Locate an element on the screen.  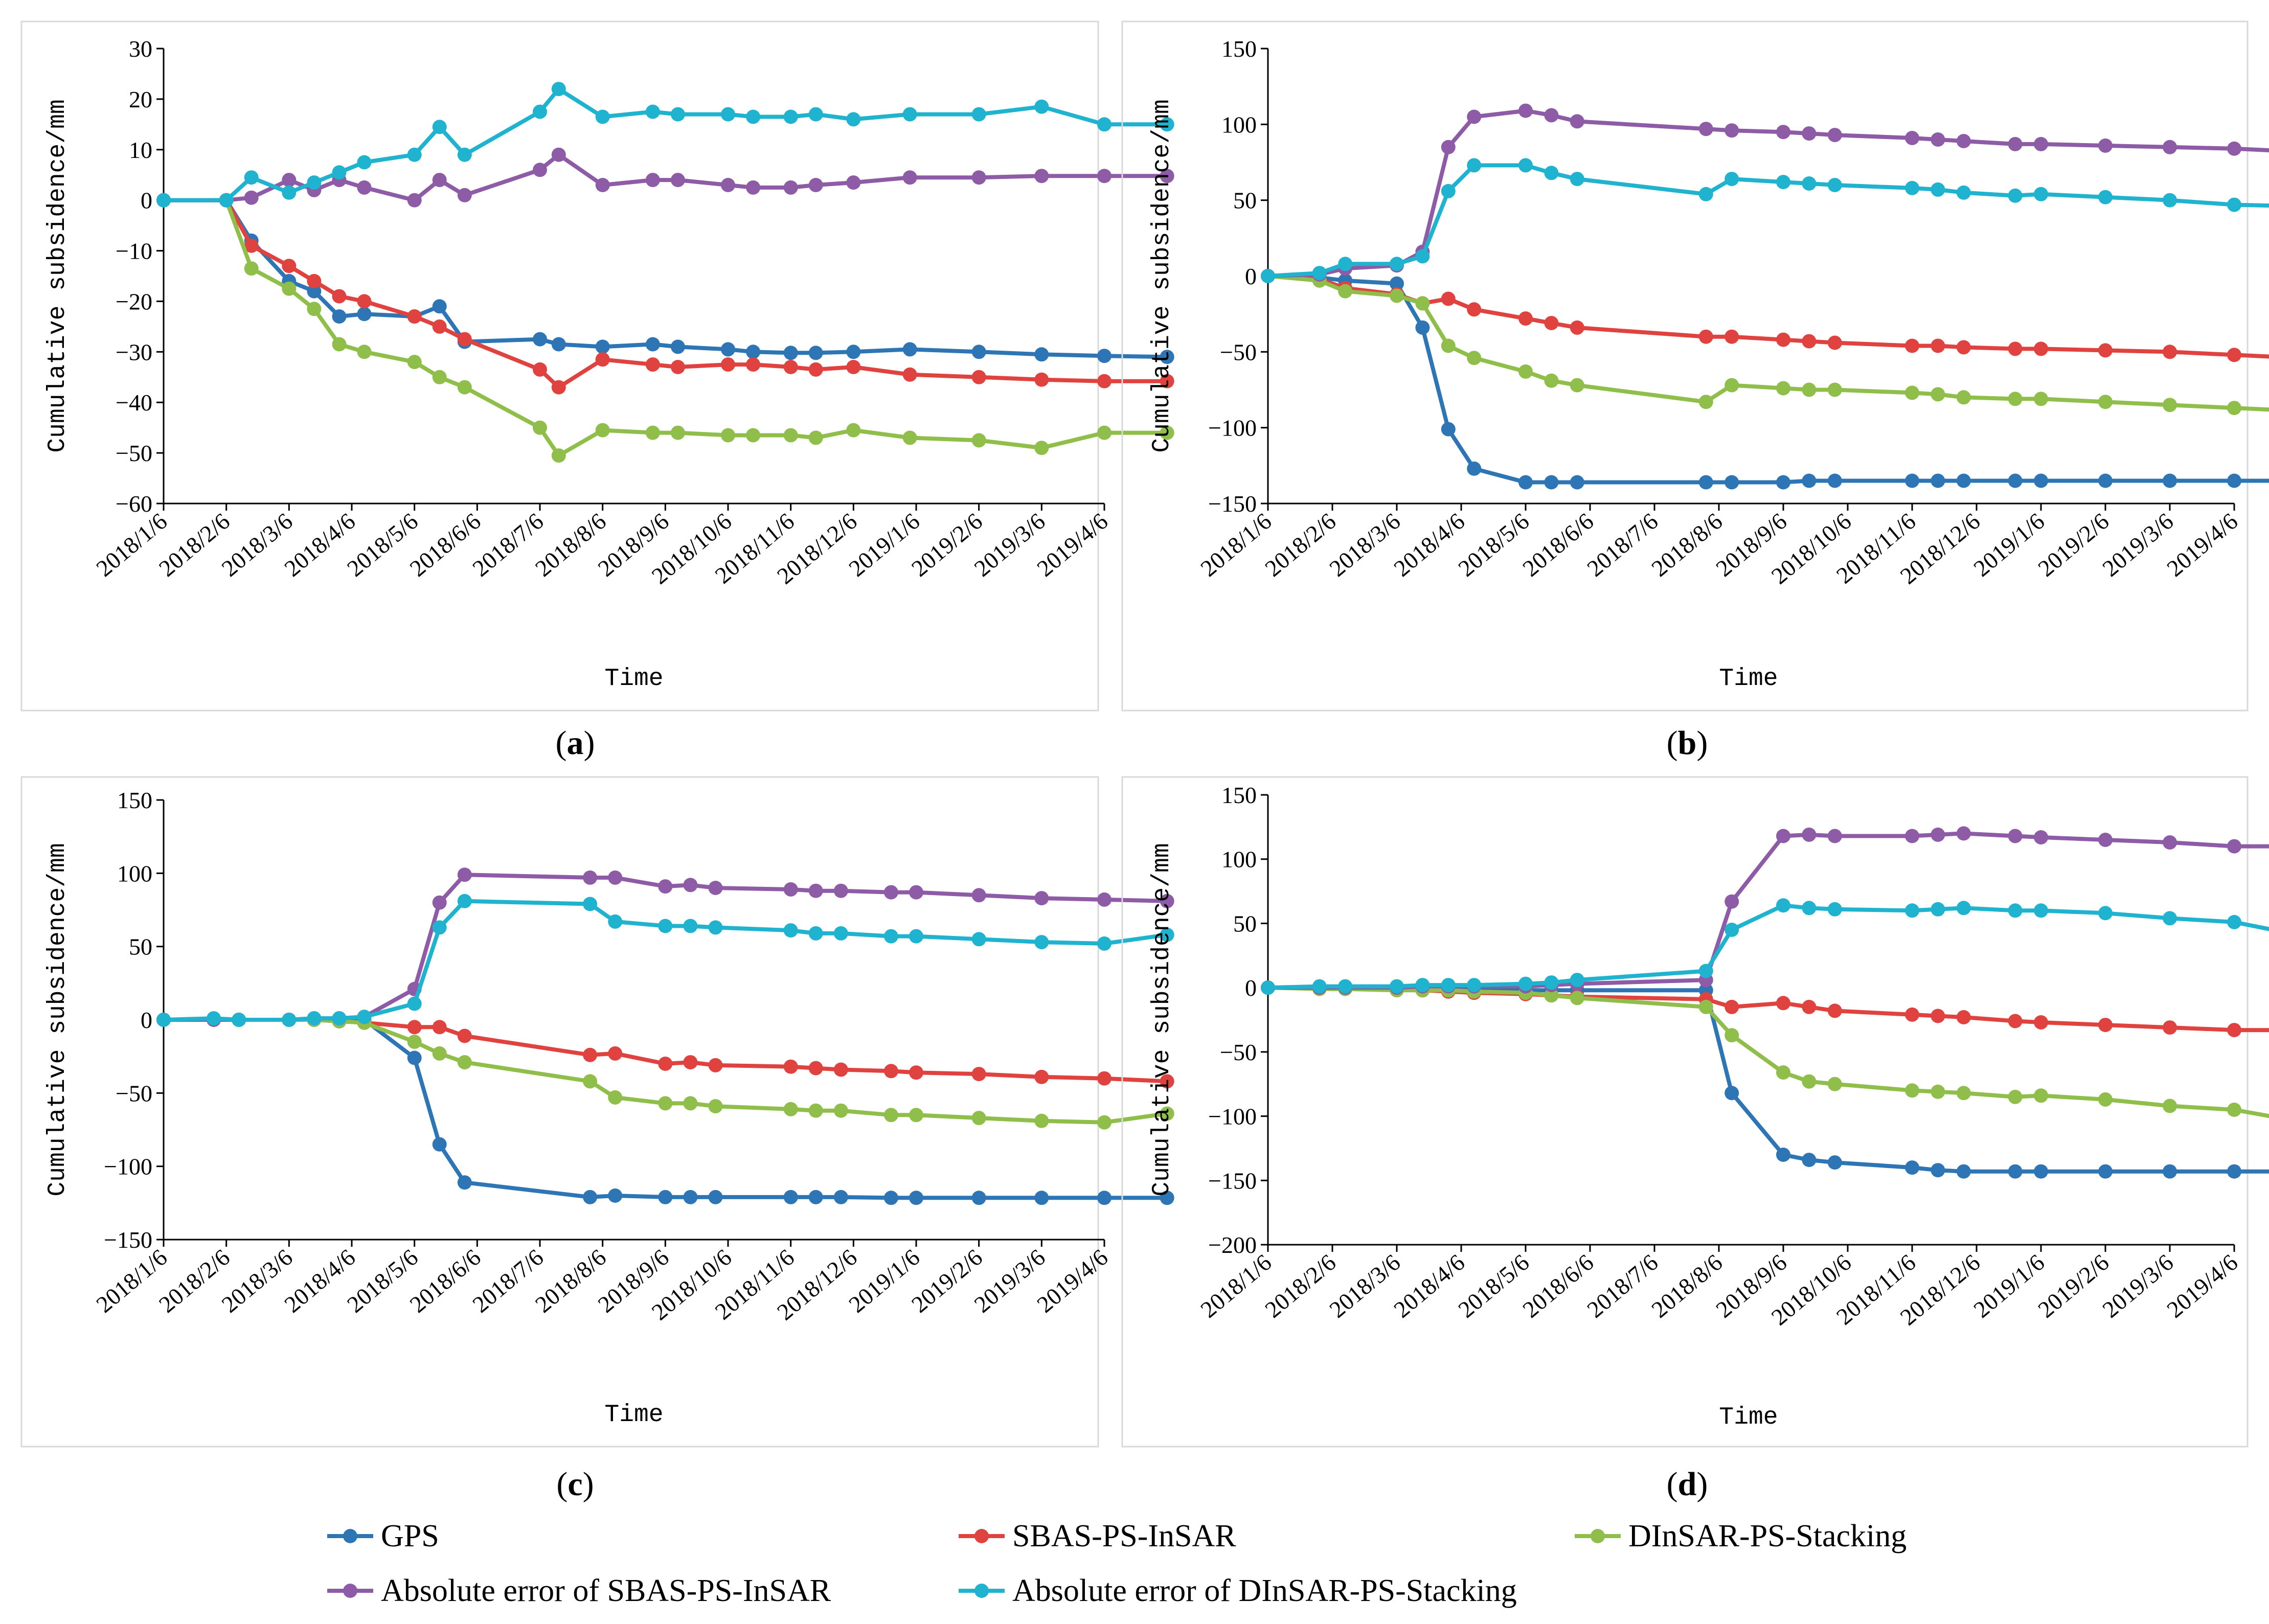
y-tick-label: −100 is located at coordinates (1232, 1117).